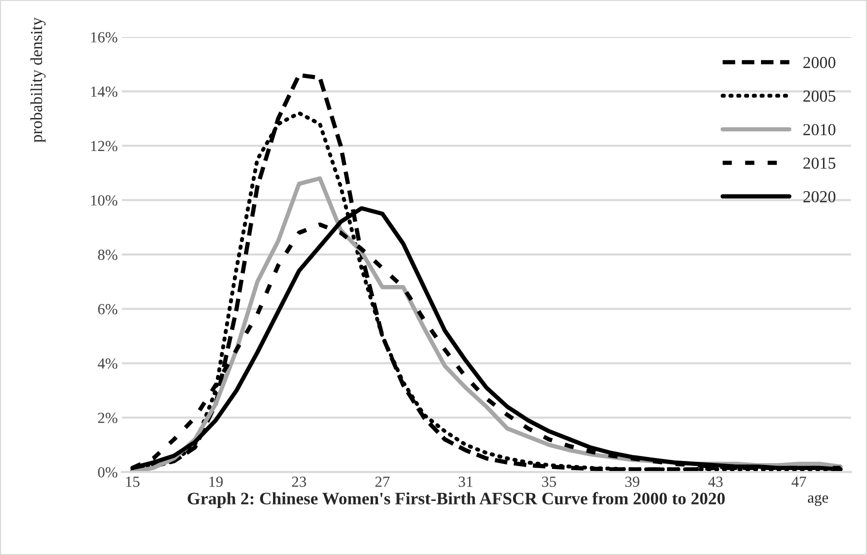 This screenshot has width=867, height=555. I want to click on y-tick-label: 10%, so click(104, 200).